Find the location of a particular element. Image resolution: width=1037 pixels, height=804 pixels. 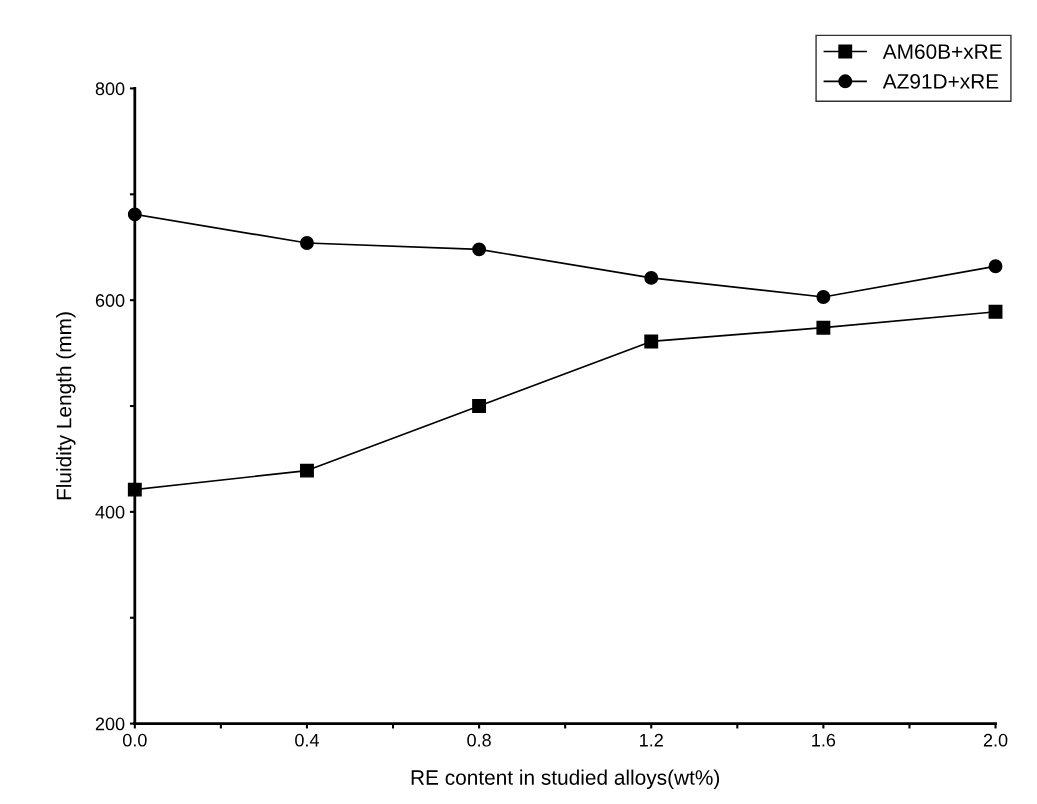

y-axis-title: Fluidity Length (mm) is located at coordinates (66, 406).